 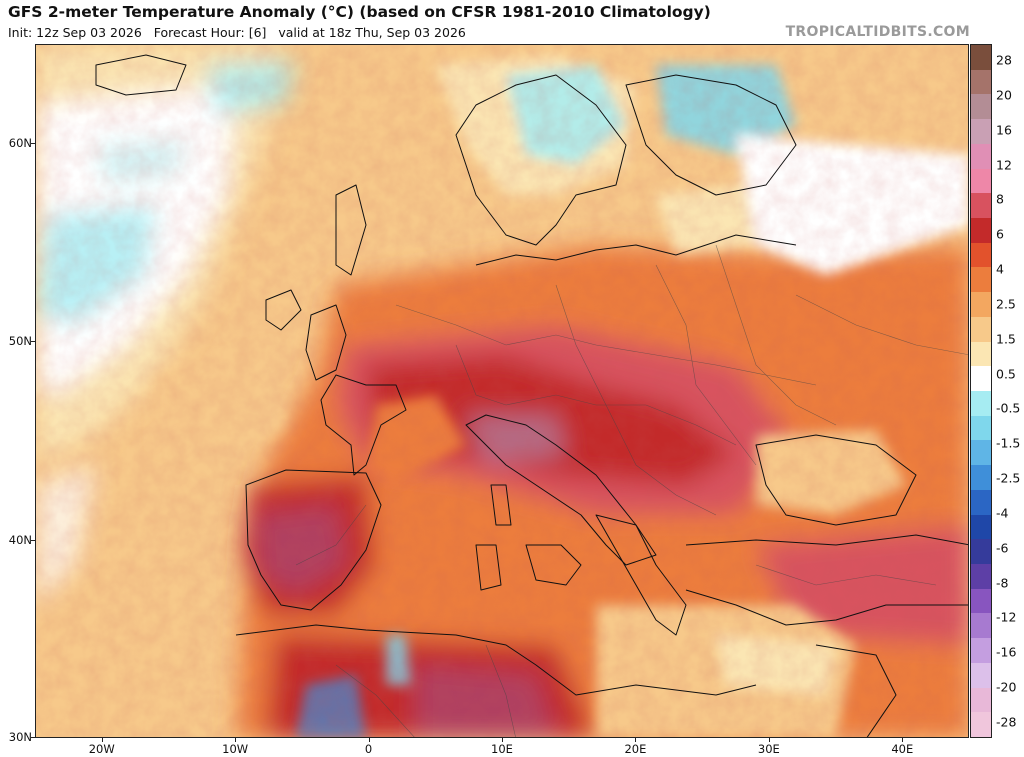 What do you see at coordinates (1006, 374) in the screenshot?
I see `colorbar-label: 0.5` at bounding box center [1006, 374].